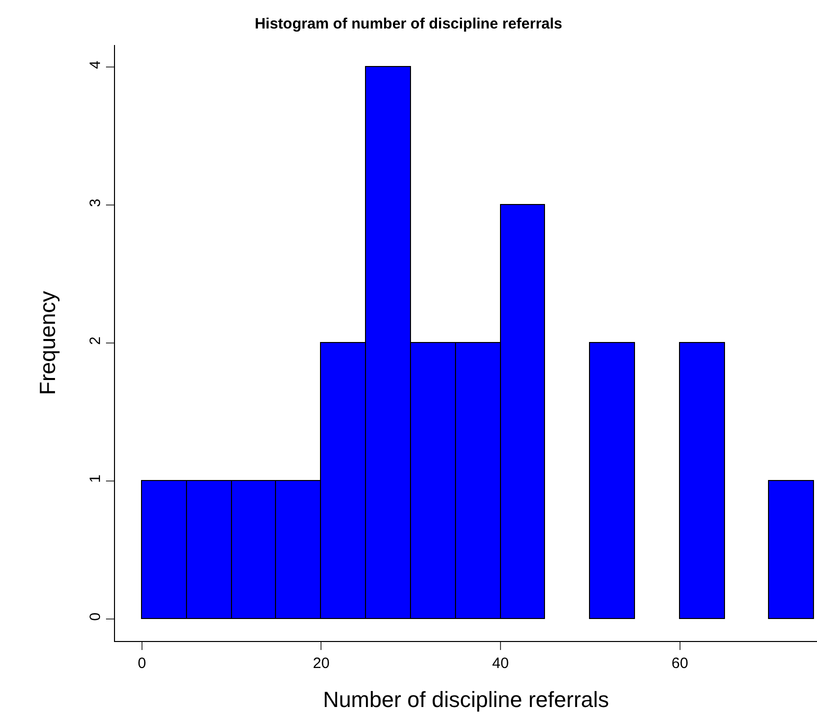 The image size is (817, 721). What do you see at coordinates (47, 343) in the screenshot?
I see `y-axis-title: Frequency` at bounding box center [47, 343].